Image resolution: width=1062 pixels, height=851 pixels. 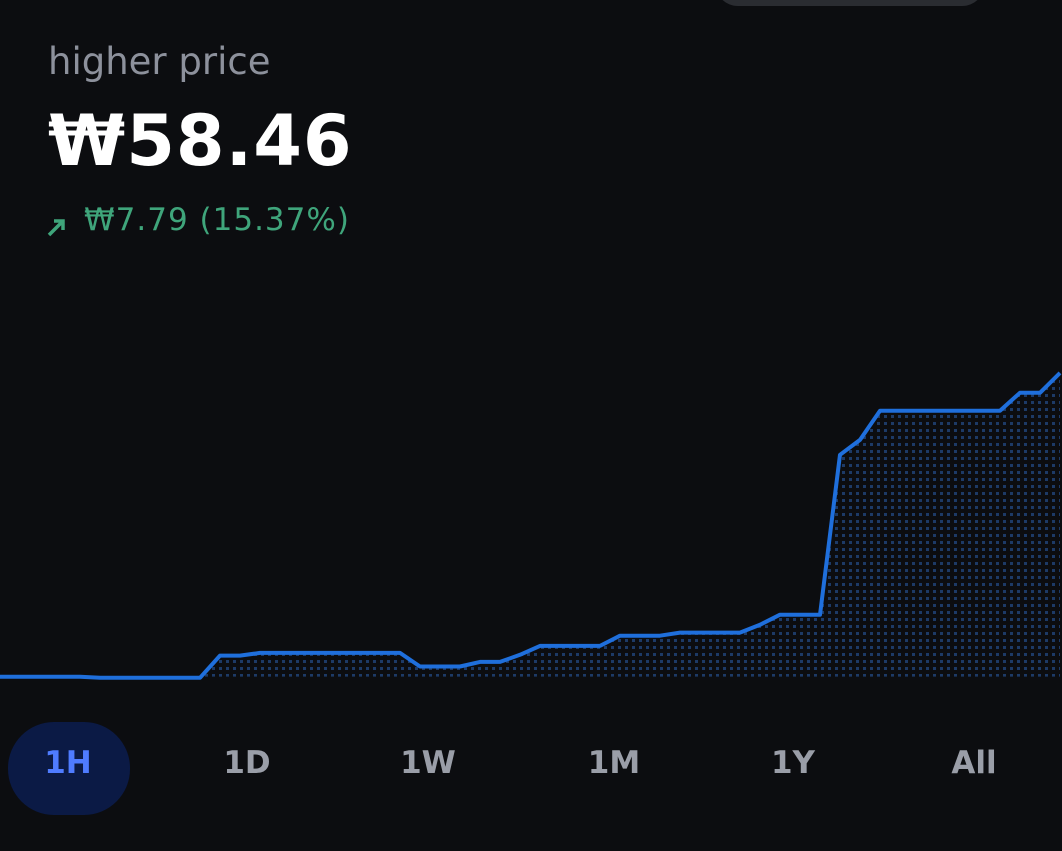 I want to click on range-tab: 1M, so click(x=614, y=763).